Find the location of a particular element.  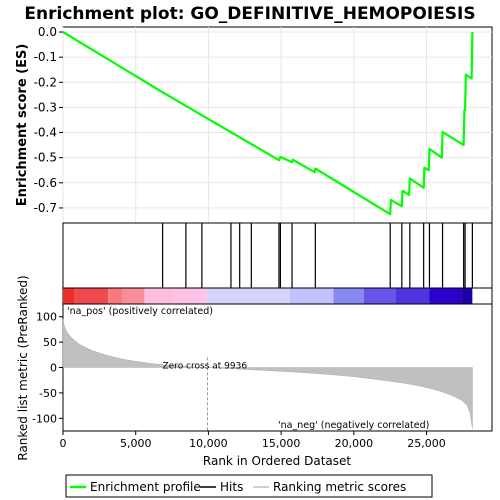

hits-panel-frame is located at coordinates (277, 255).